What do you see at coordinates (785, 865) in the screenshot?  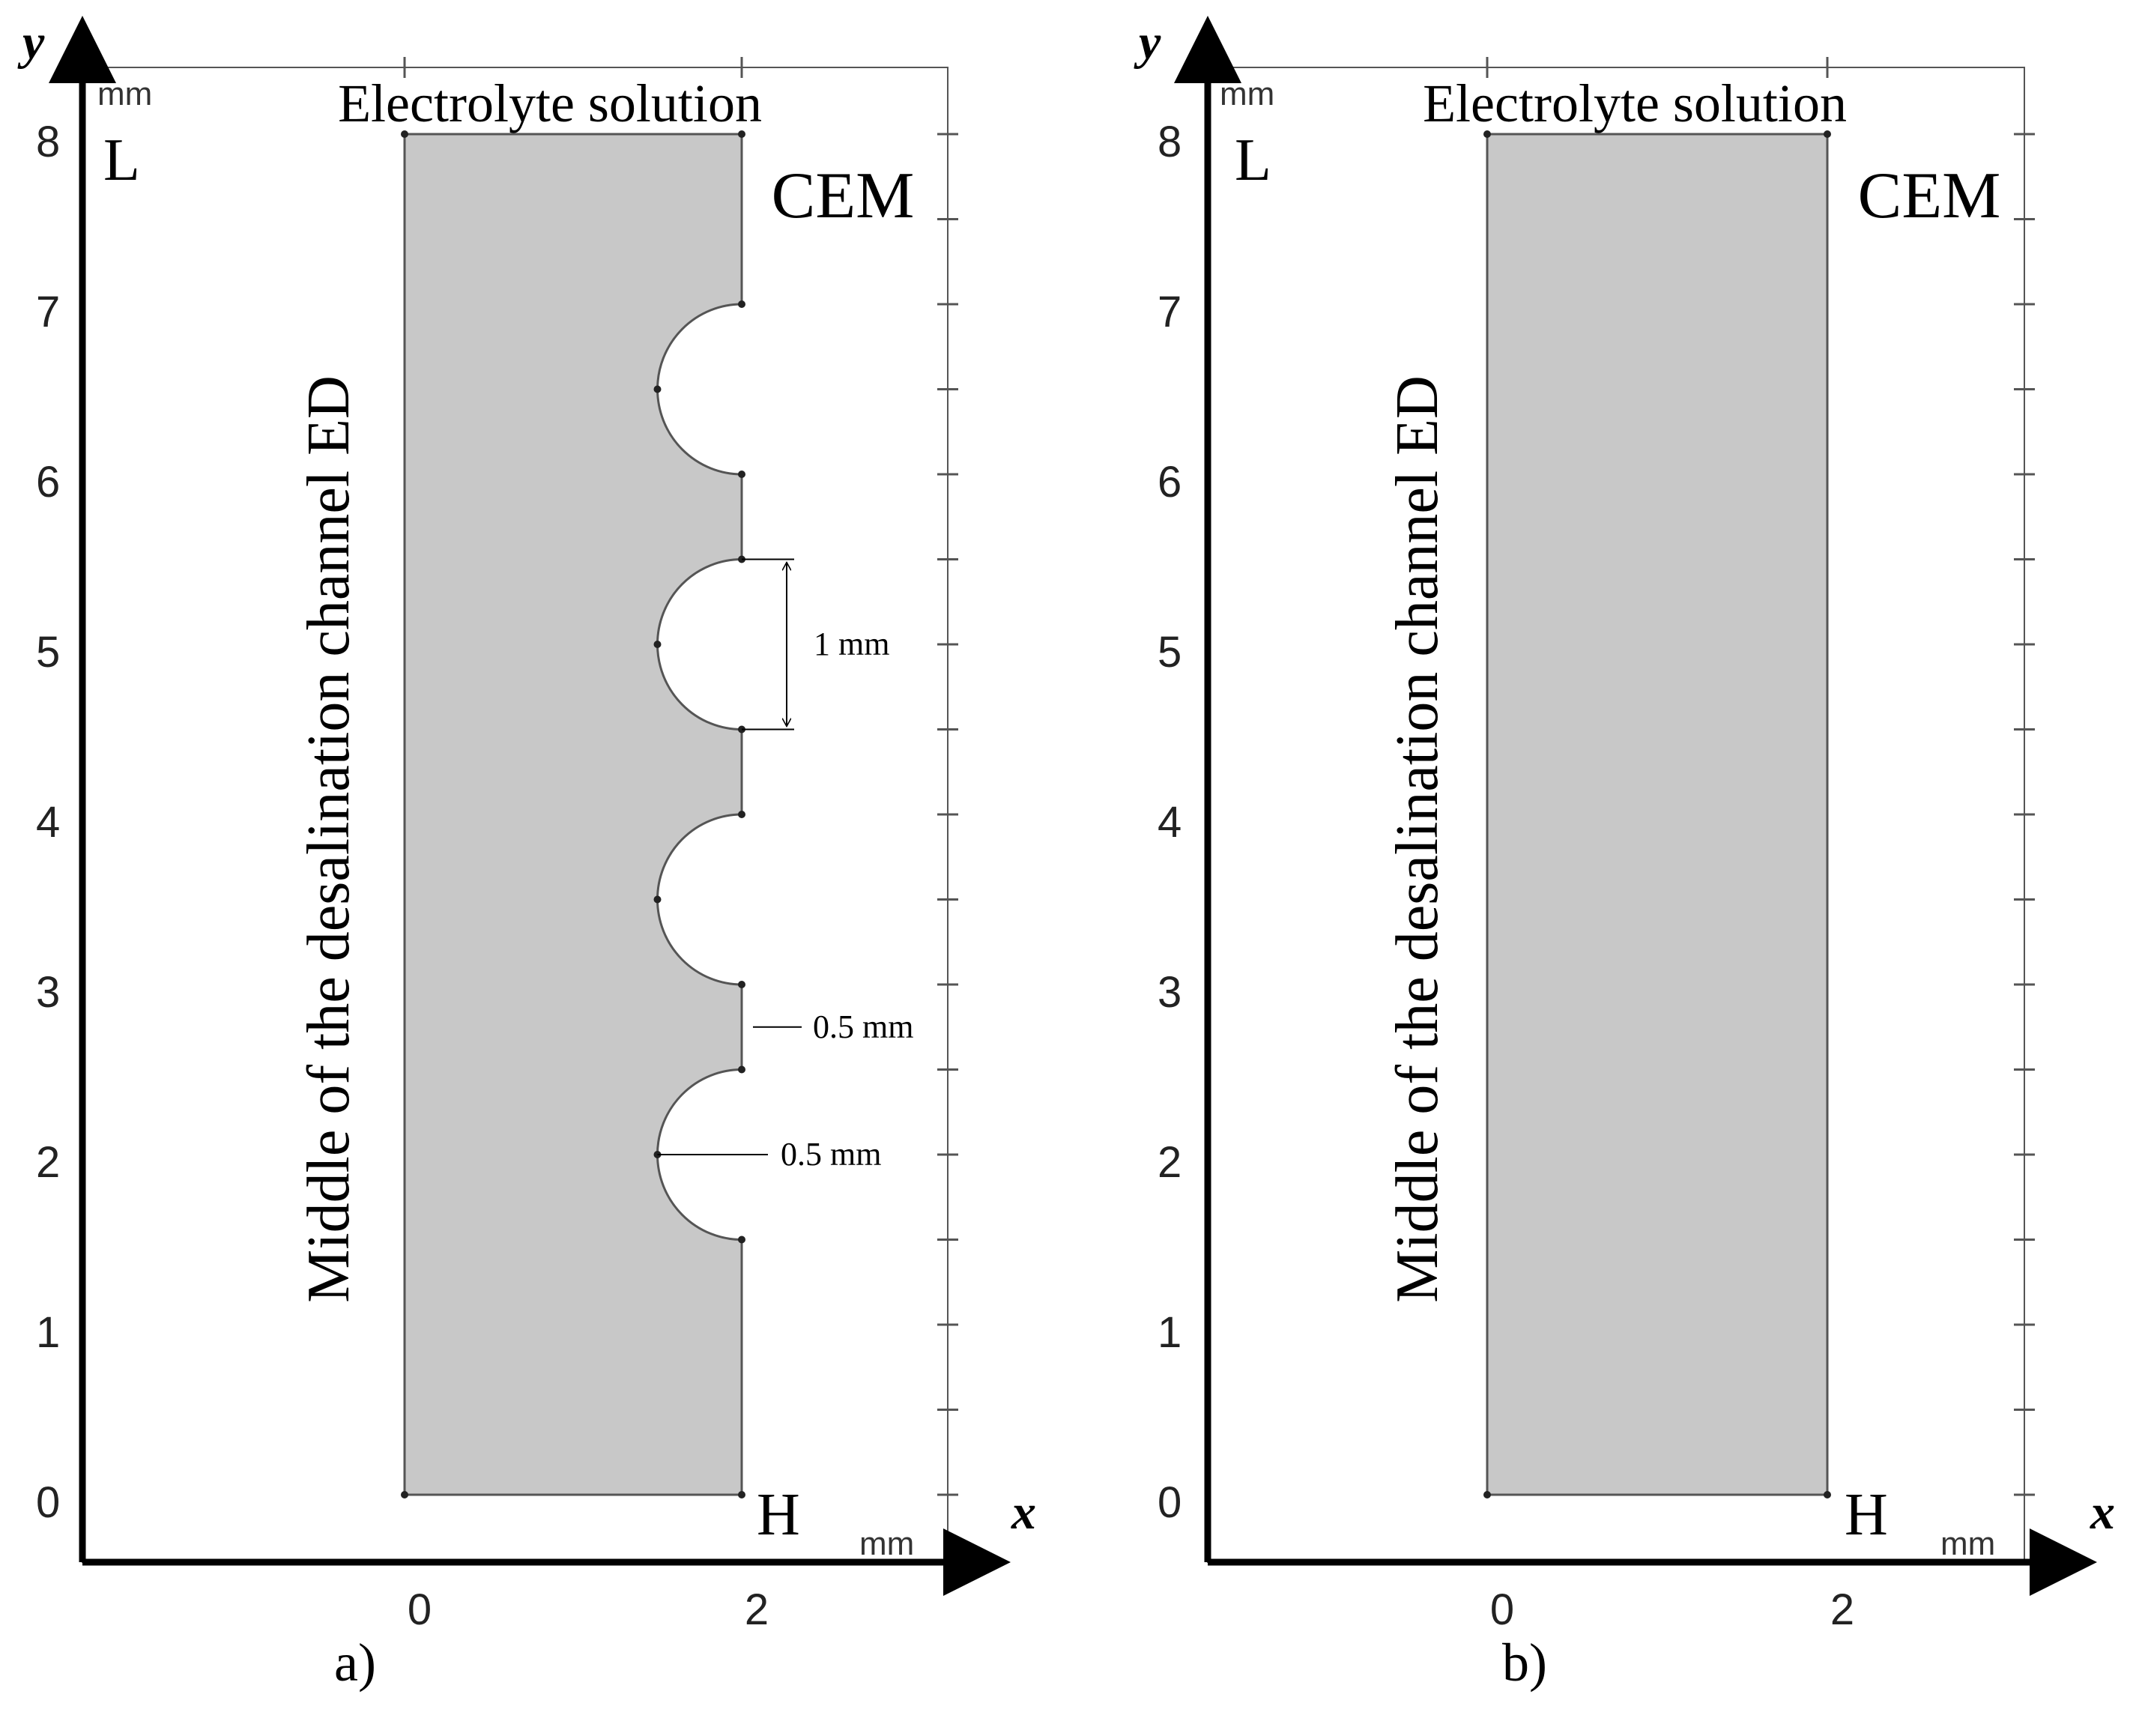 I see `dimension-annotations: 1 mm 0.5 mm 0.5 mm` at bounding box center [785, 865].